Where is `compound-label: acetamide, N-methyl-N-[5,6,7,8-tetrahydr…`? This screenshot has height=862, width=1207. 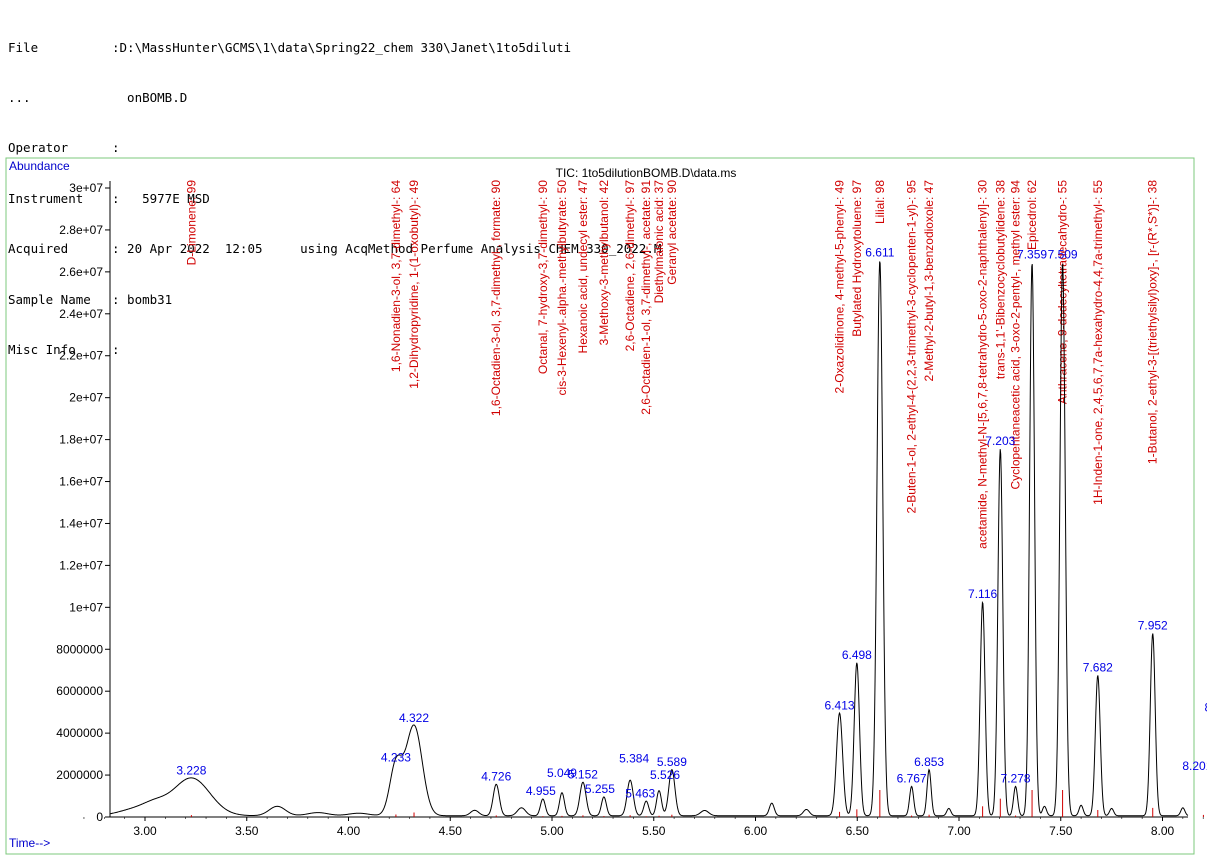 compound-label: acetamide, N-methyl-N-[5,6,7,8-tetrahydr… is located at coordinates (983, 364).